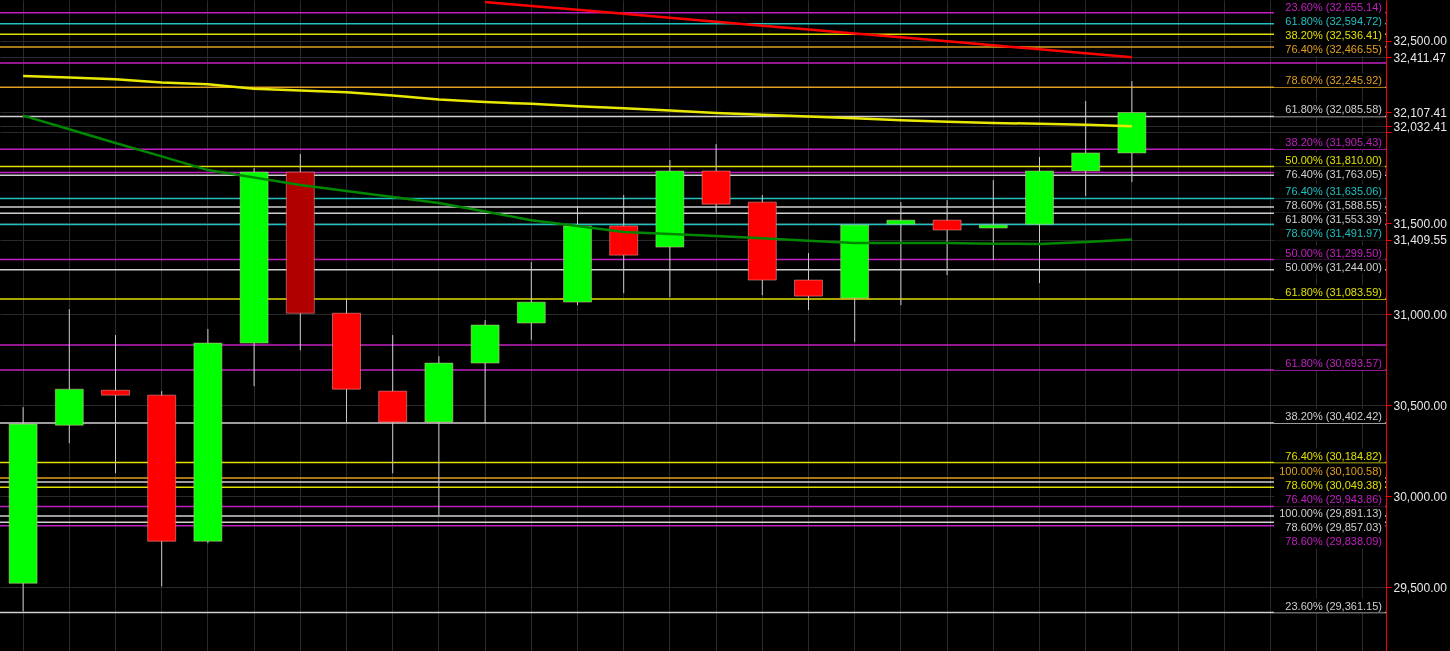  What do you see at coordinates (1333, 499) in the screenshot?
I see `ref-line-label: 76.40% (29,943.86)` at bounding box center [1333, 499].